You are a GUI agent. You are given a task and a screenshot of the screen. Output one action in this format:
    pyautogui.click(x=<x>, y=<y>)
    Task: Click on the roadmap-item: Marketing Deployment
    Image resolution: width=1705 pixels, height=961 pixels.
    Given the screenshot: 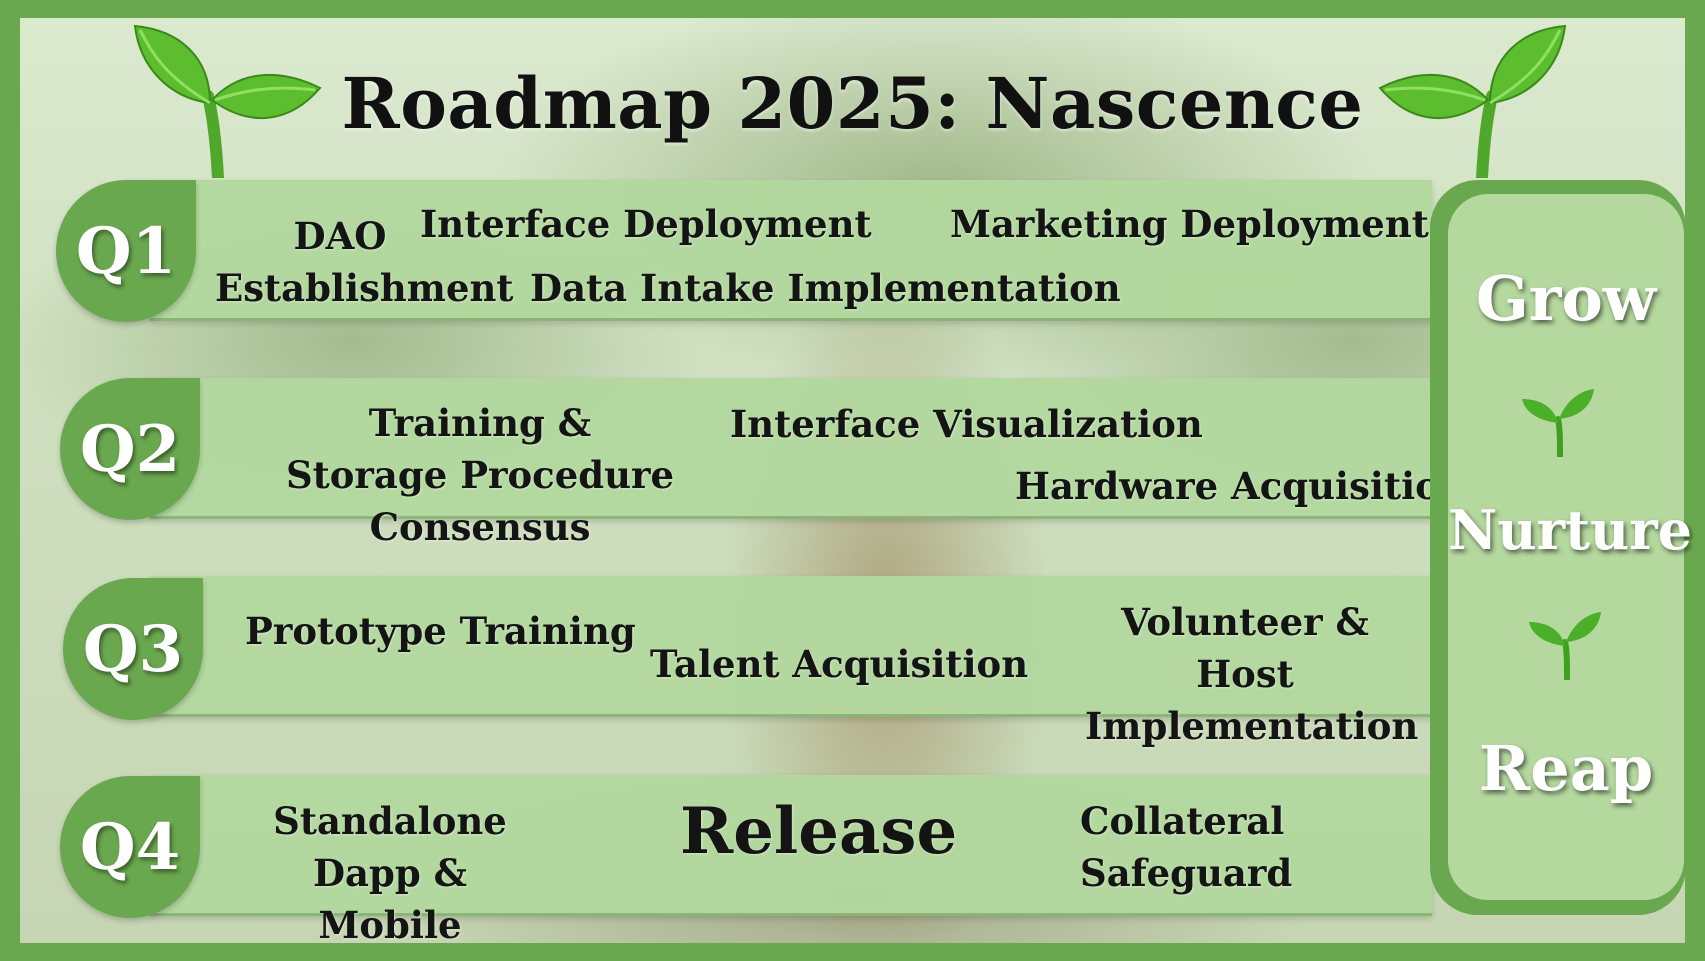 What is the action you would take?
    pyautogui.click(x=1189, y=224)
    